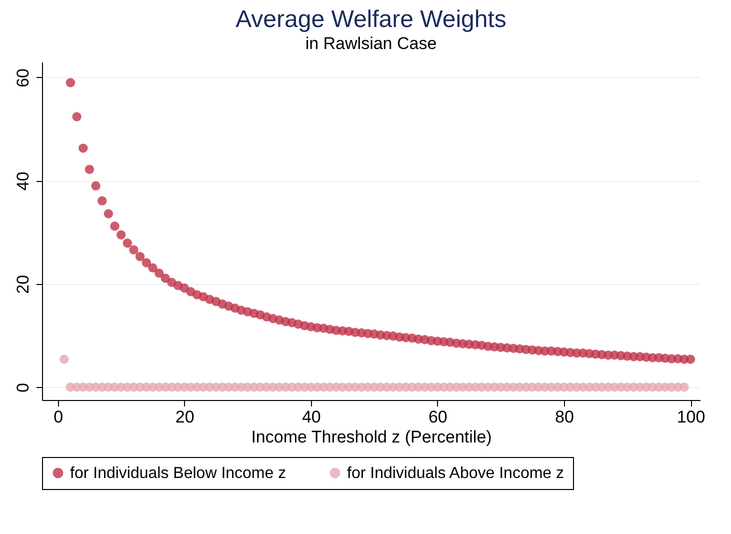  What do you see at coordinates (59, 417) in the screenshot?
I see `x-tick-label: 0` at bounding box center [59, 417].